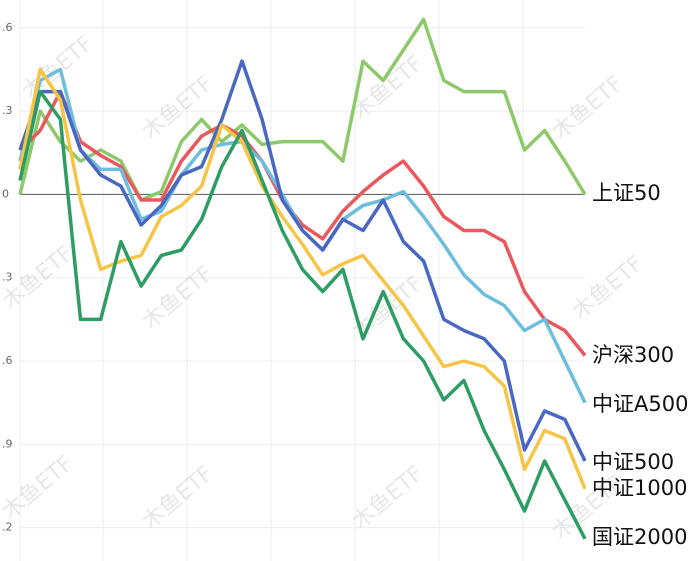  I want to click on series-label: 上证50, so click(626, 193).